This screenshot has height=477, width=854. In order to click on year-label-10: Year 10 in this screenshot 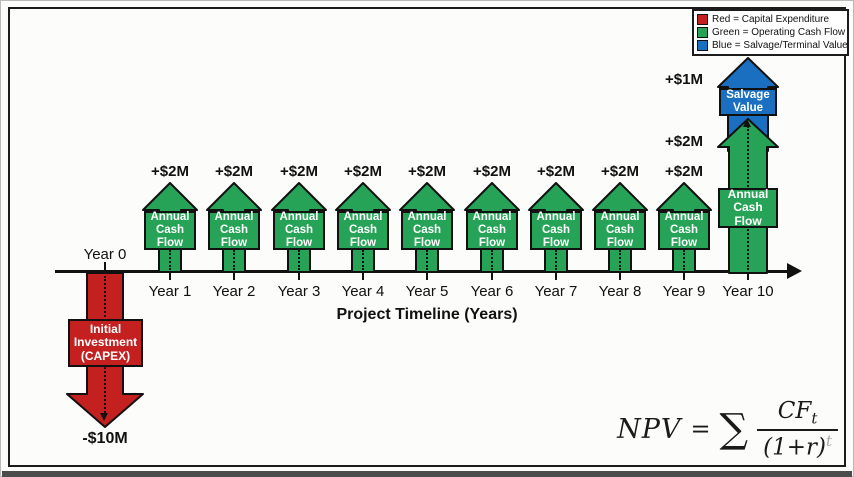, I will do `click(748, 291)`.